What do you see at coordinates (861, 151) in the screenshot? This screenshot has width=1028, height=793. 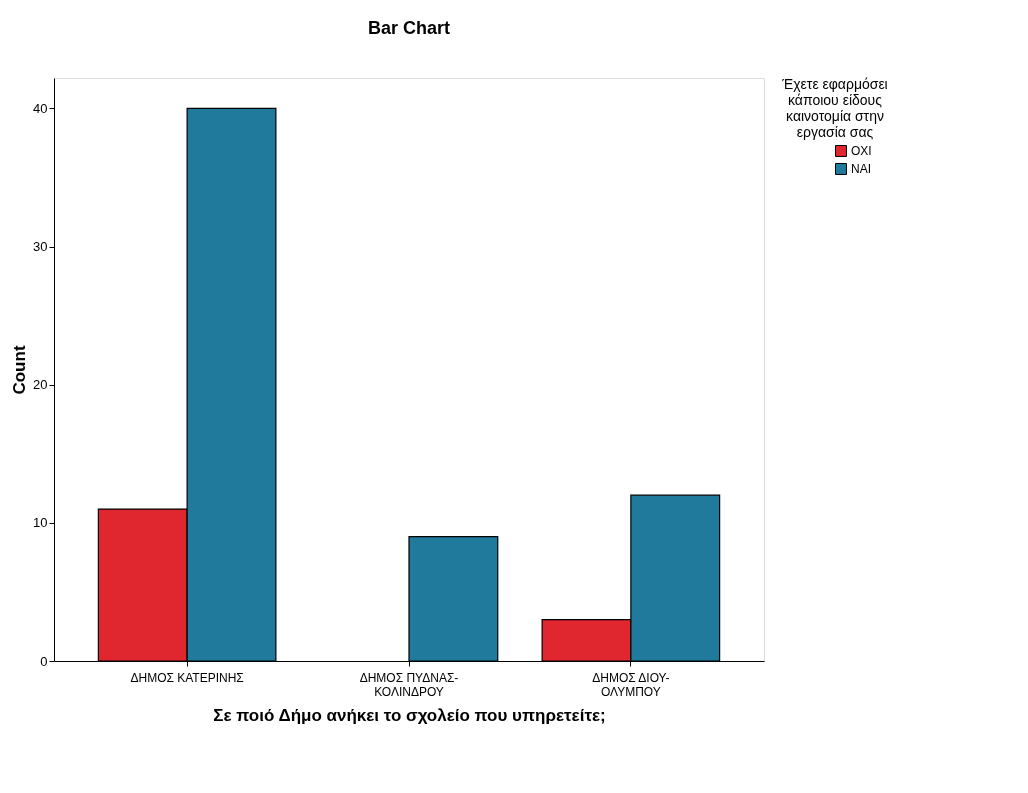 I see `legend-label: ΟΧΙ` at bounding box center [861, 151].